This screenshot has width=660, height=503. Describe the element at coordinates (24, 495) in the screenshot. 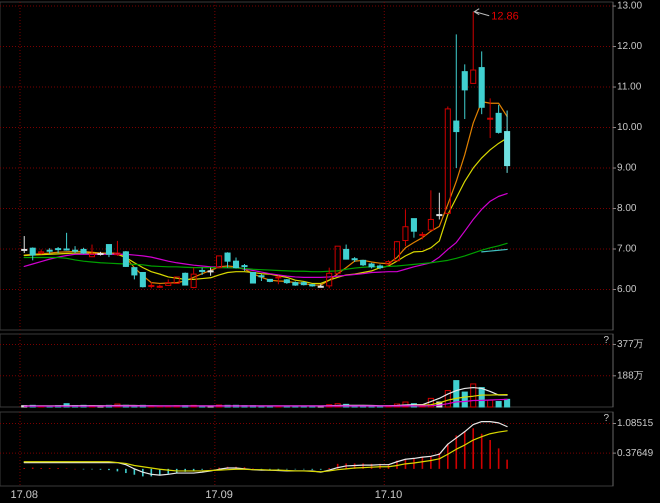

I see `x-tick-label: 17.08` at that location.